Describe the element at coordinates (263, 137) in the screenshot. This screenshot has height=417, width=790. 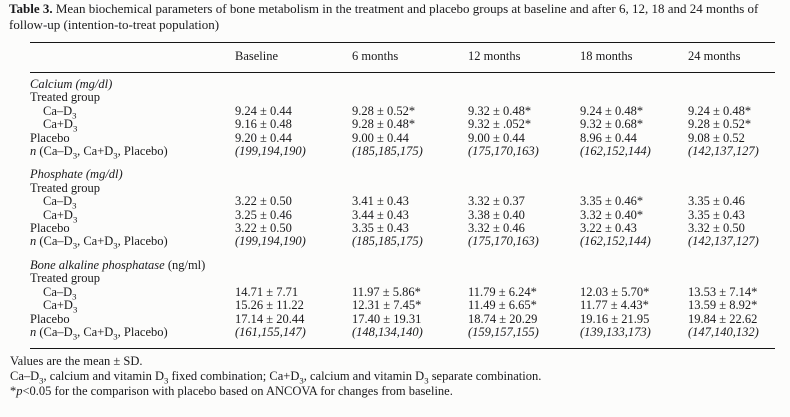
I see `measurement-value: 9.20 ± 0.44` at that location.